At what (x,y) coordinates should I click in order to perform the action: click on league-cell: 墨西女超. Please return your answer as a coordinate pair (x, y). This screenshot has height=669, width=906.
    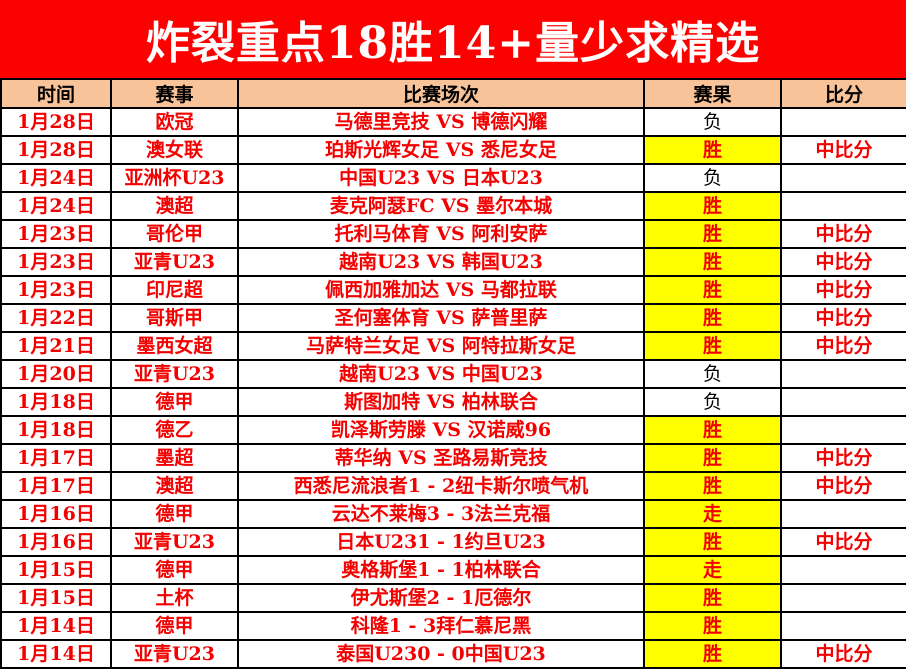
    Looking at the image, I should click on (174, 346).